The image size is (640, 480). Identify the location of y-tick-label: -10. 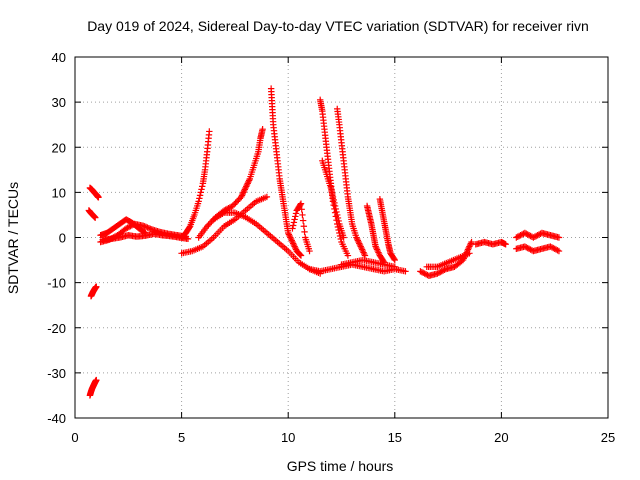
(56, 283).